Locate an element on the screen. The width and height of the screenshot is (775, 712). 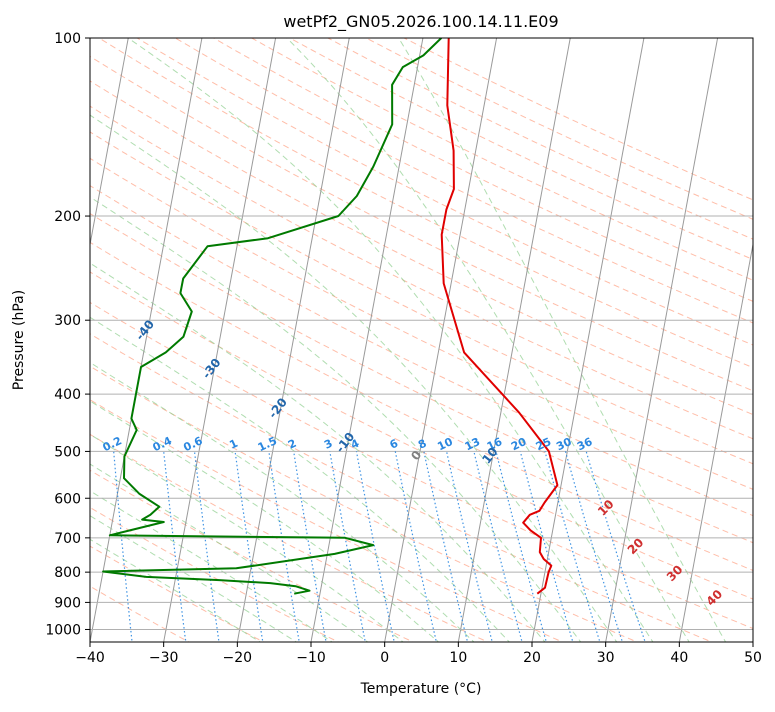
y-tick-label: 300 is located at coordinates (67, 321).